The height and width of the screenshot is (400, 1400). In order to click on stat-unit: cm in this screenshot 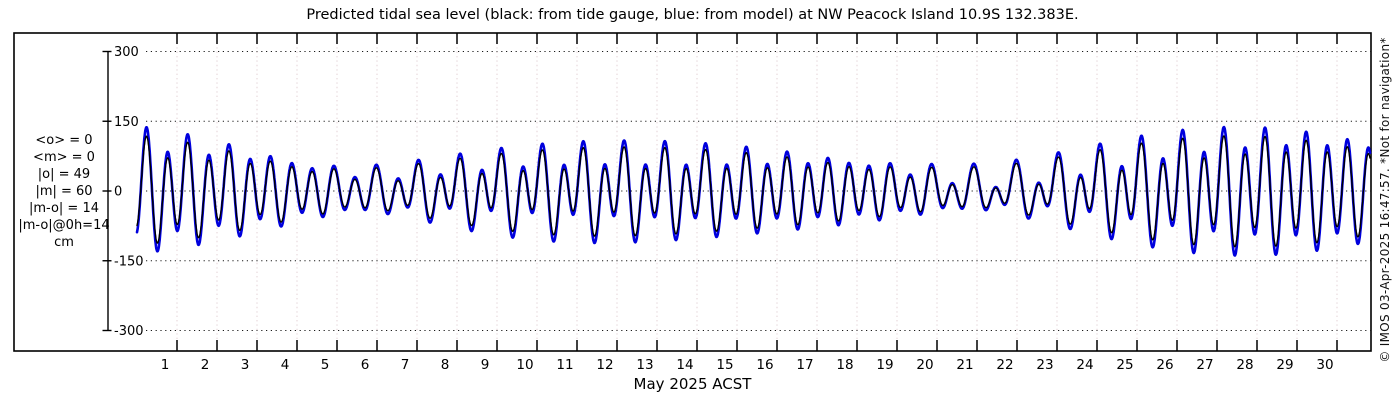, I will do `click(64, 242)`.